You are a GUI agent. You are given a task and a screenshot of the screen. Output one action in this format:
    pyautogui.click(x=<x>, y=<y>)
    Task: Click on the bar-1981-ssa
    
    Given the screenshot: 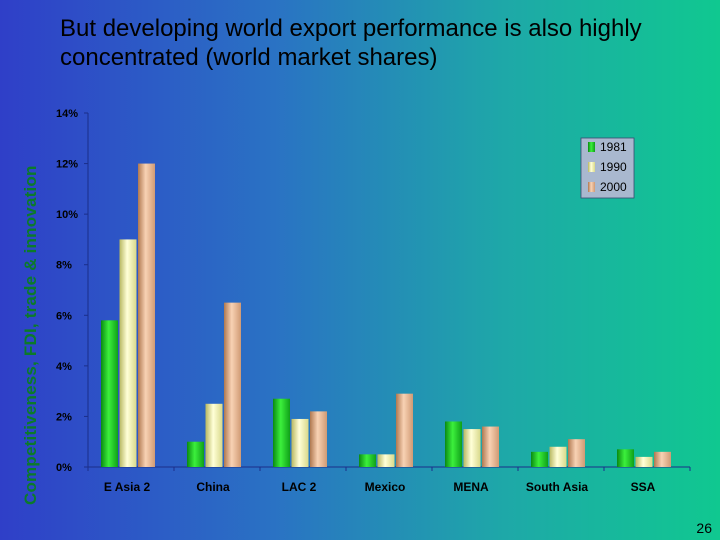 What is the action you would take?
    pyautogui.click(x=625, y=458)
    